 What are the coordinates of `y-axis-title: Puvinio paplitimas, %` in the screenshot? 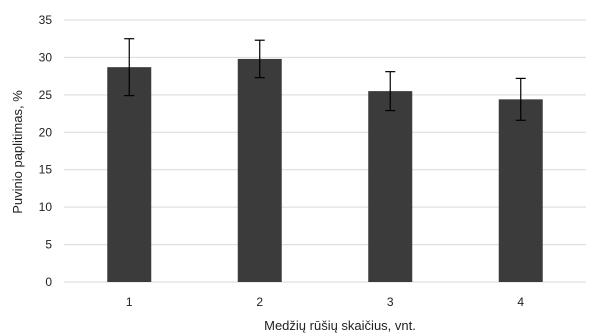 It's located at (17, 152).